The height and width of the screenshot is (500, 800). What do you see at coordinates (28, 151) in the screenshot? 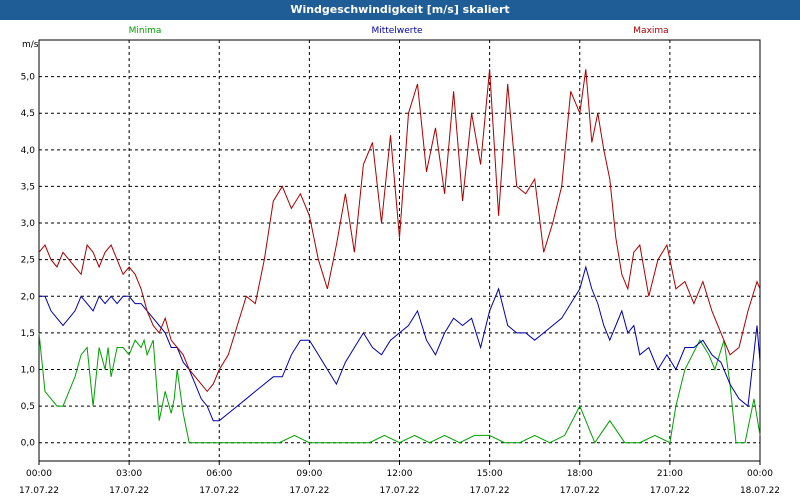
I see `y-tick-label: 4,0` at bounding box center [28, 151].